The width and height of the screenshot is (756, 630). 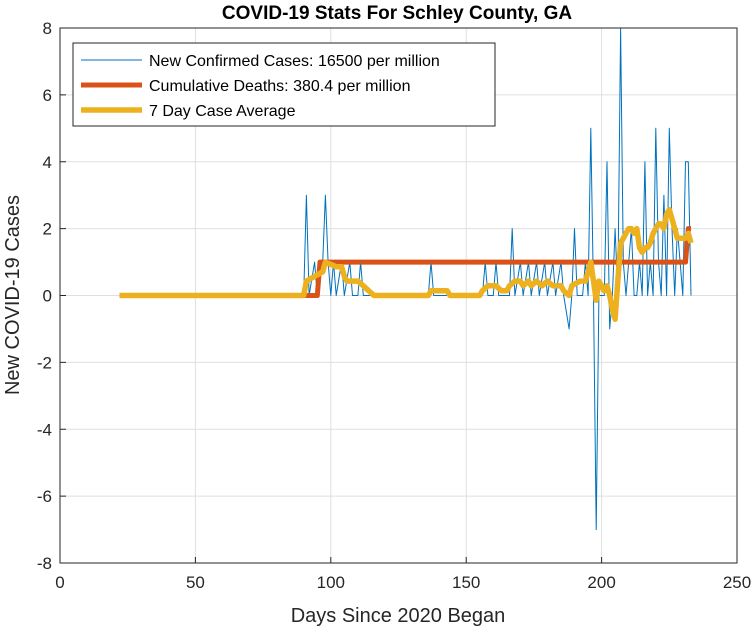 I want to click on x-tick-label: 150, so click(x=466, y=582).